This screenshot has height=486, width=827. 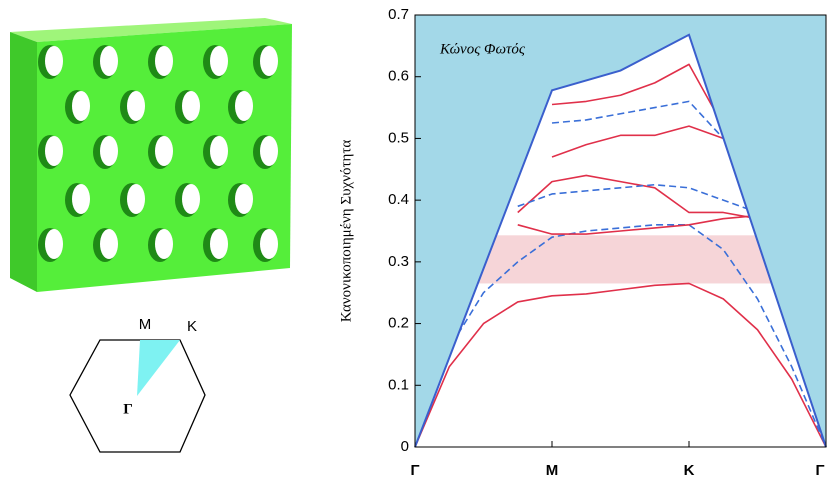 I want to click on holes, so click(x=158, y=153).